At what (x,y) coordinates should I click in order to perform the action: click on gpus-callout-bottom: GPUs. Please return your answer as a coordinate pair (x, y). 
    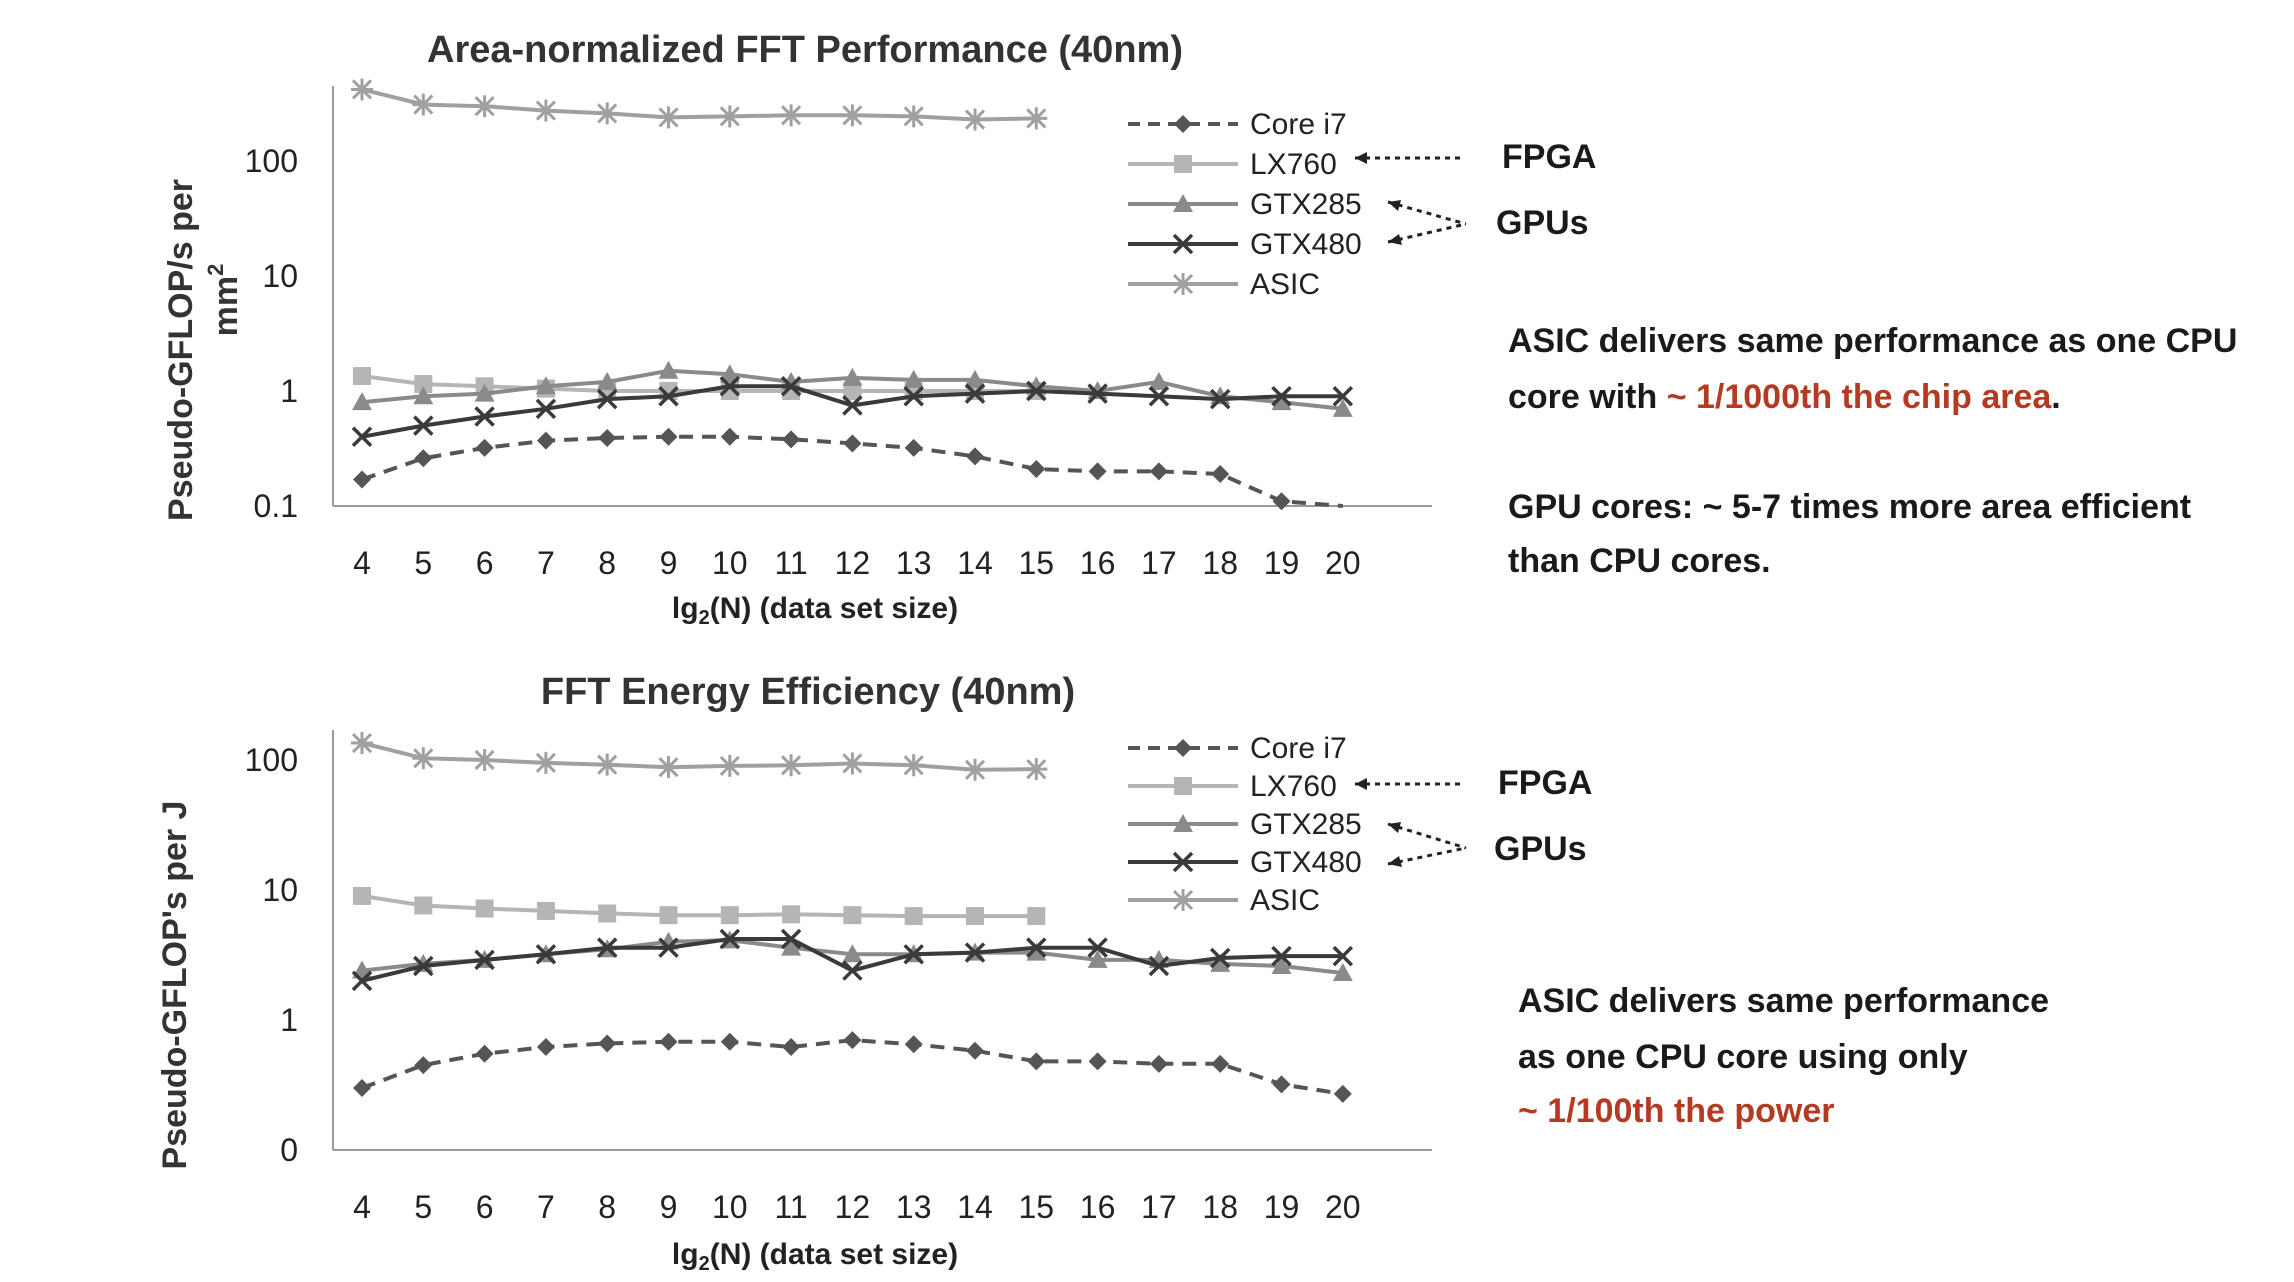
    Looking at the image, I should click on (1487, 845).